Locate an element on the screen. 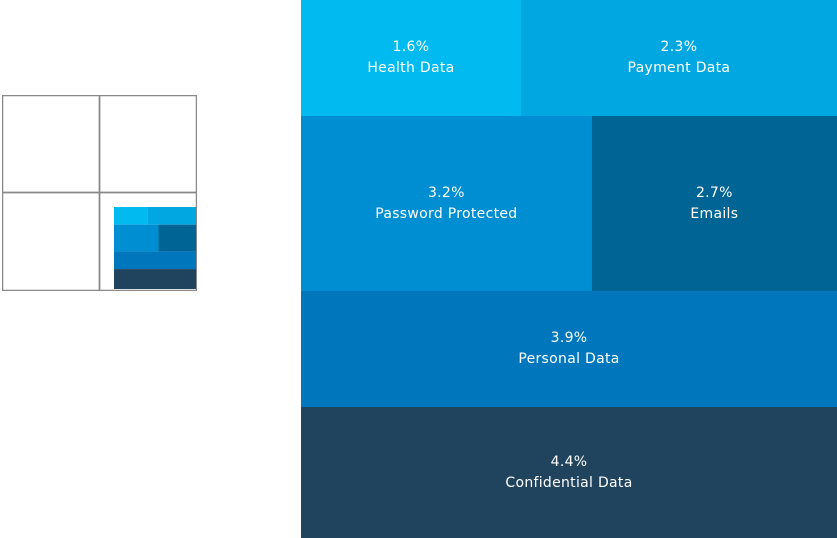 This screenshot has width=837, height=538. thumbnail-mini-cell-confidential is located at coordinates (155, 279).